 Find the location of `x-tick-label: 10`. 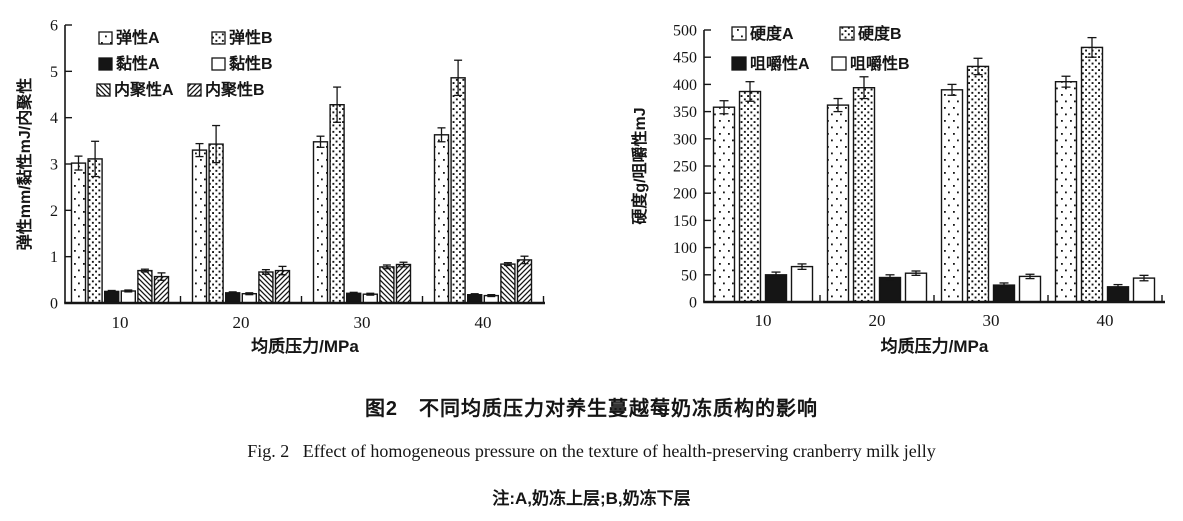

x-tick-label: 10 is located at coordinates (763, 320).